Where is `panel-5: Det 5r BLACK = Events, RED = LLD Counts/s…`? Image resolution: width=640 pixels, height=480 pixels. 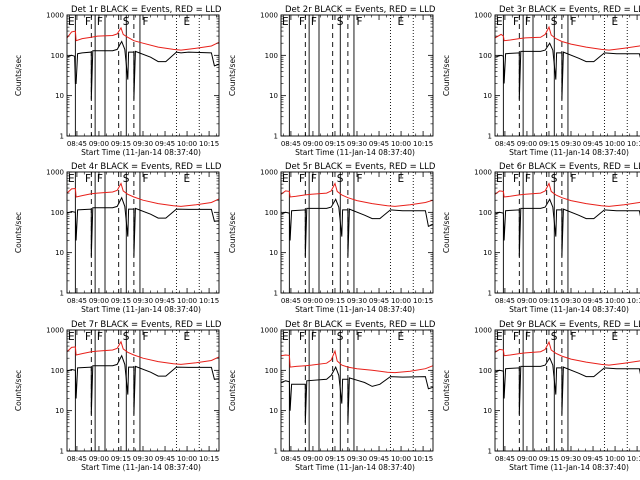
panel-5: Det 5r BLACK = Events, RED = LLD Counts/s… is located at coordinates (332, 238).